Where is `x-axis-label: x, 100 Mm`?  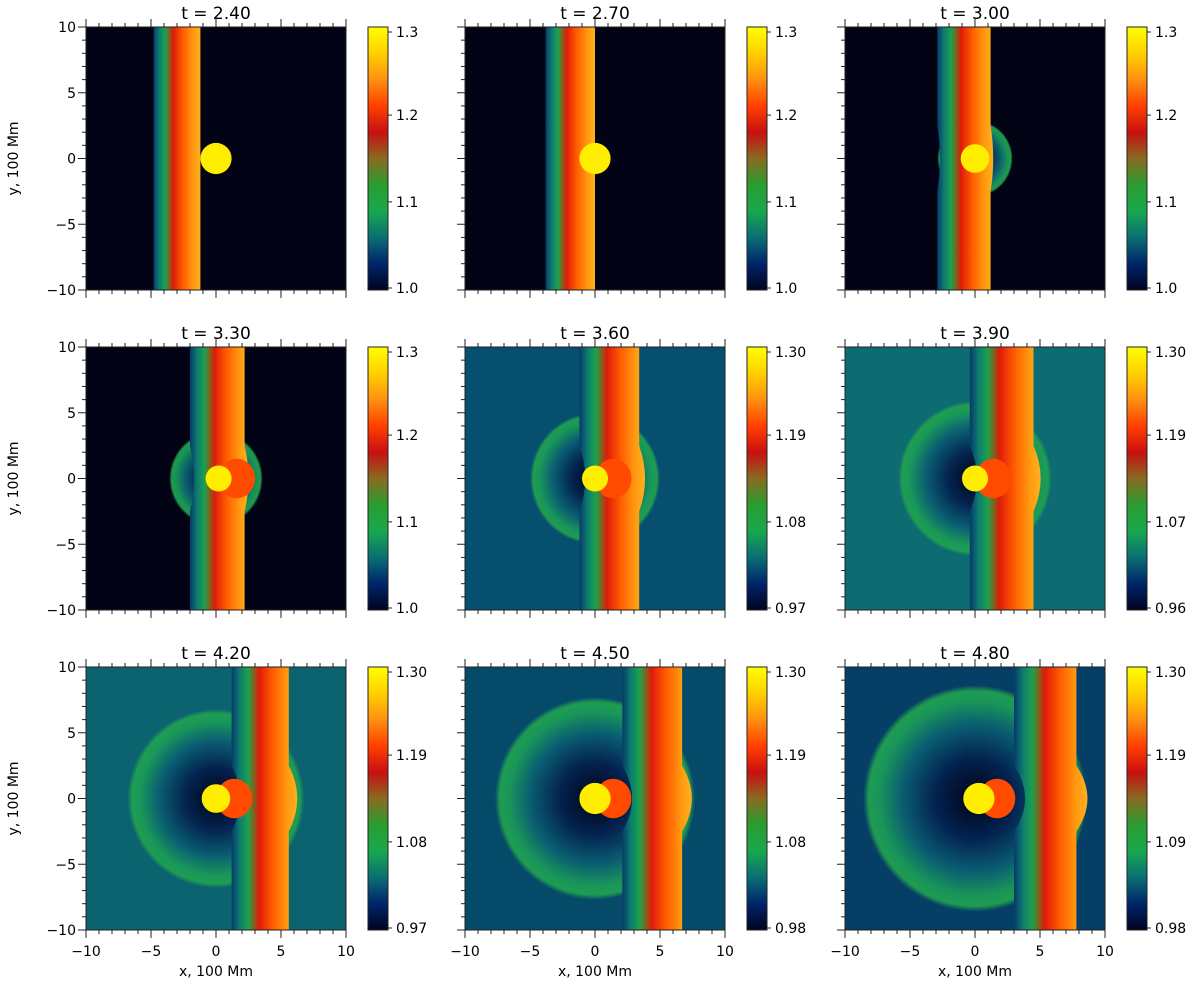
x-axis-label: x, 100 Mm is located at coordinates (216, 972).